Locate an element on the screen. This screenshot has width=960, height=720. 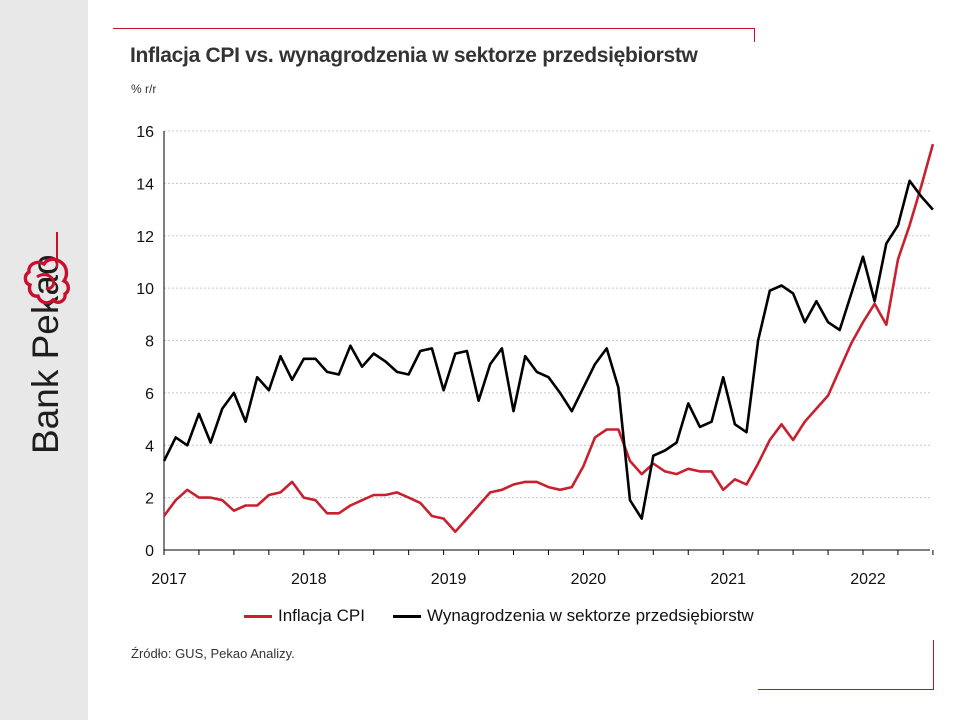
unit-label: % r/r is located at coordinates (144, 89).